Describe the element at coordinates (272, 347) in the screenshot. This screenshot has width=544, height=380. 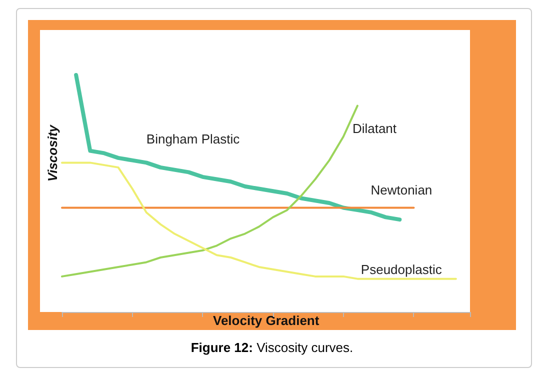
I see `caption: Figure 12: Viscosity curves.` at that location.